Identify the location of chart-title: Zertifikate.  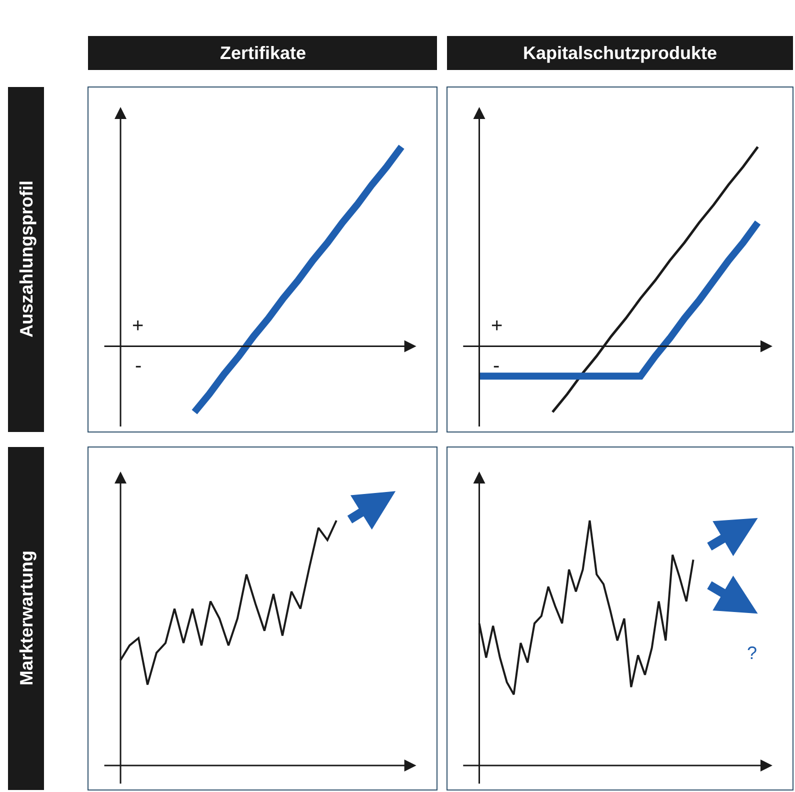
(263, 53).